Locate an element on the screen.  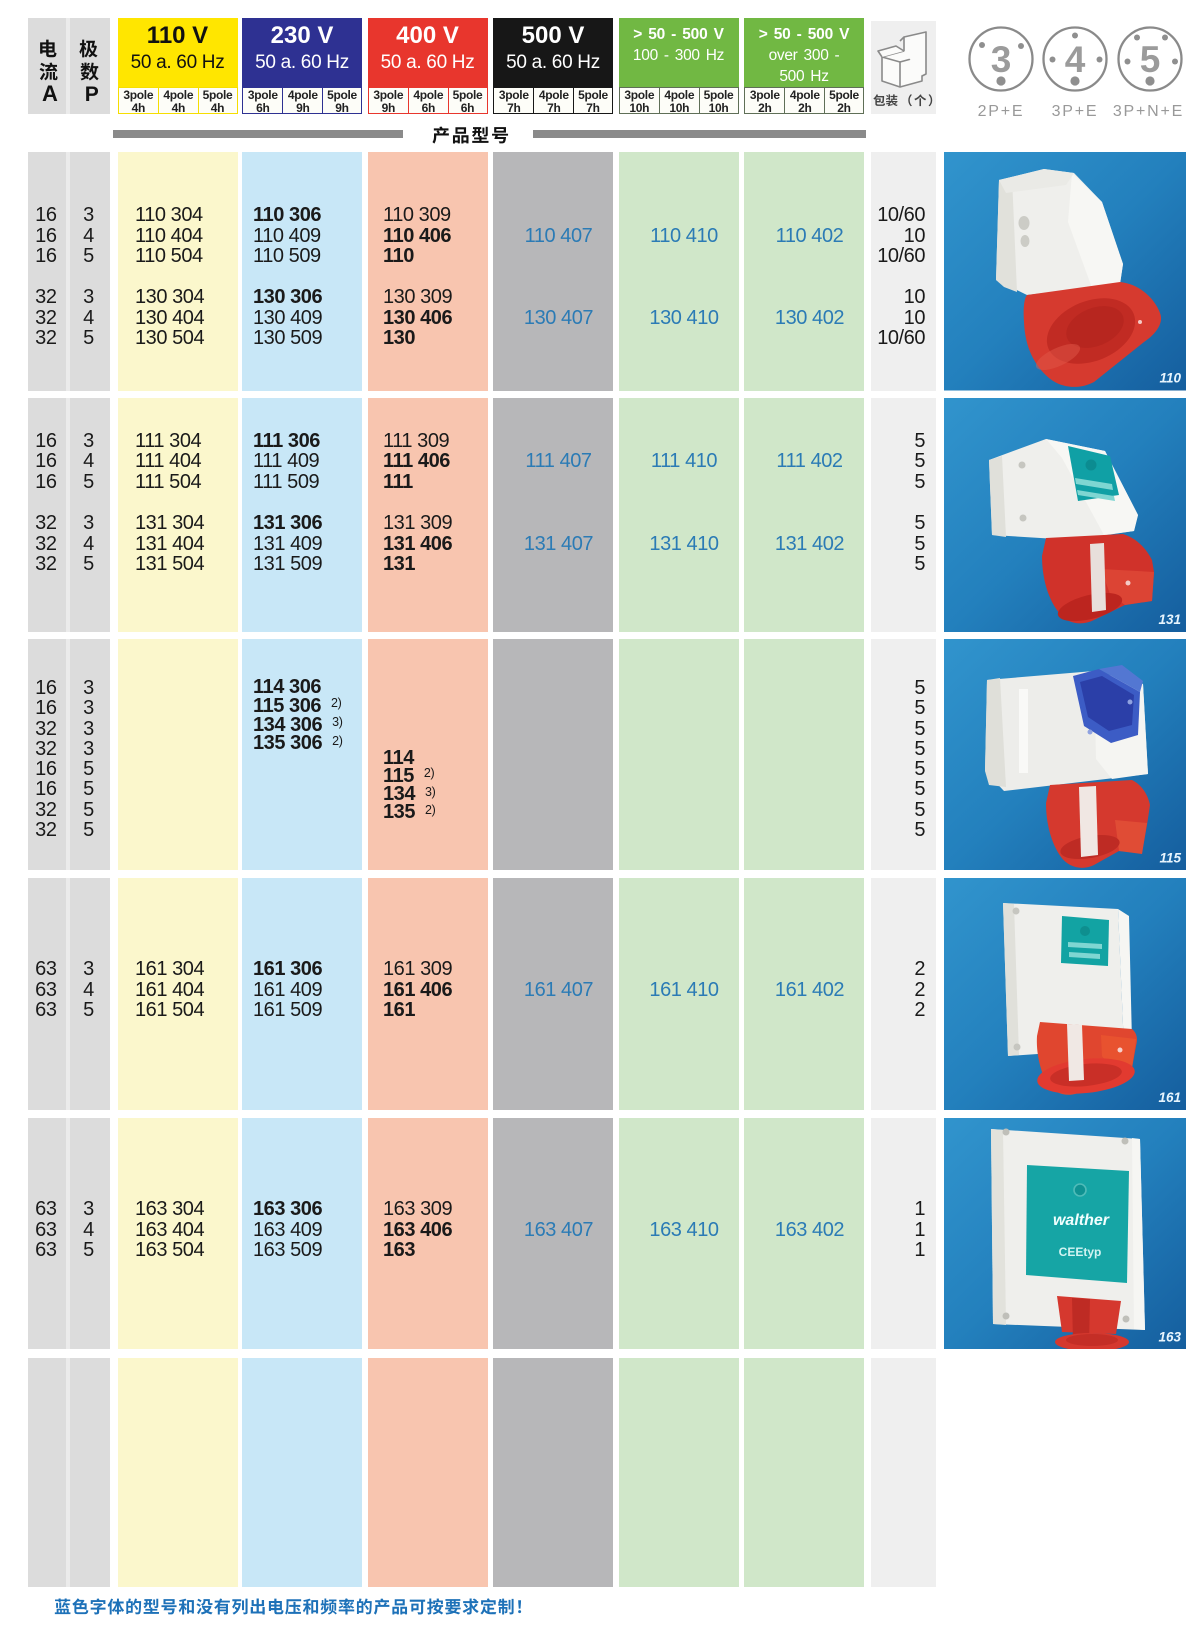
svg-text: 110 is located at coordinates (1170, 378).